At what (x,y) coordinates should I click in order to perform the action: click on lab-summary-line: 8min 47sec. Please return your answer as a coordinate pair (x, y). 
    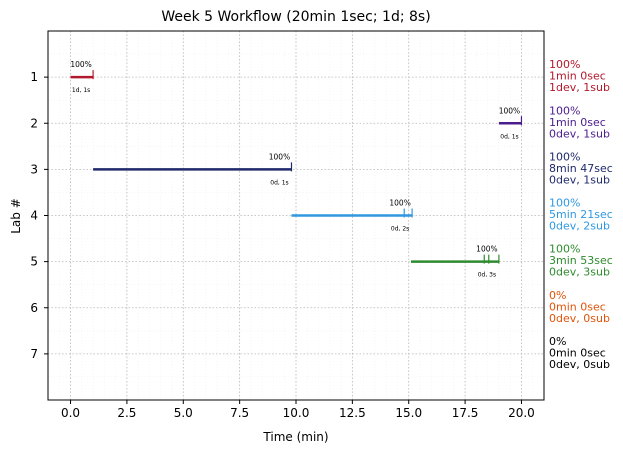
    Looking at the image, I should click on (581, 168).